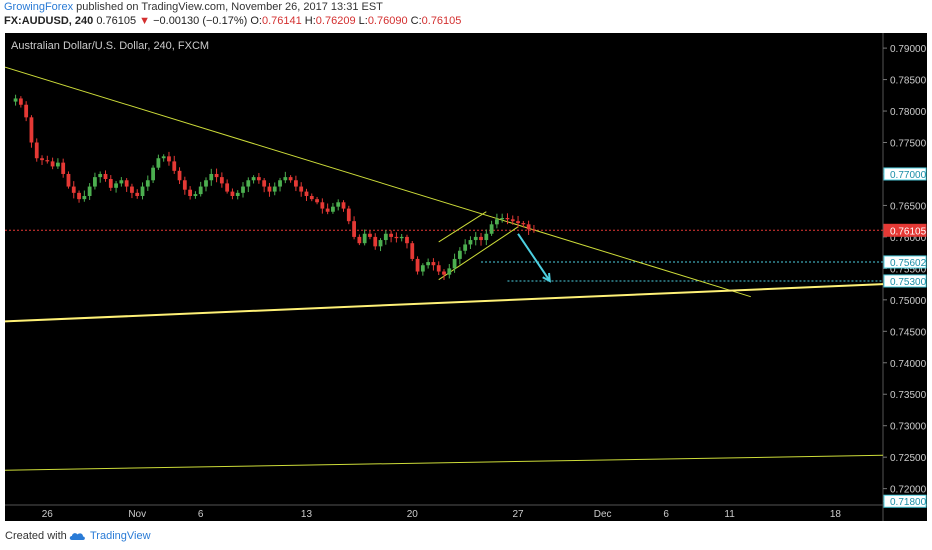 This screenshot has width=932, height=550. What do you see at coordinates (48, 514) in the screenshot?
I see `x-tick-label: 26` at bounding box center [48, 514].